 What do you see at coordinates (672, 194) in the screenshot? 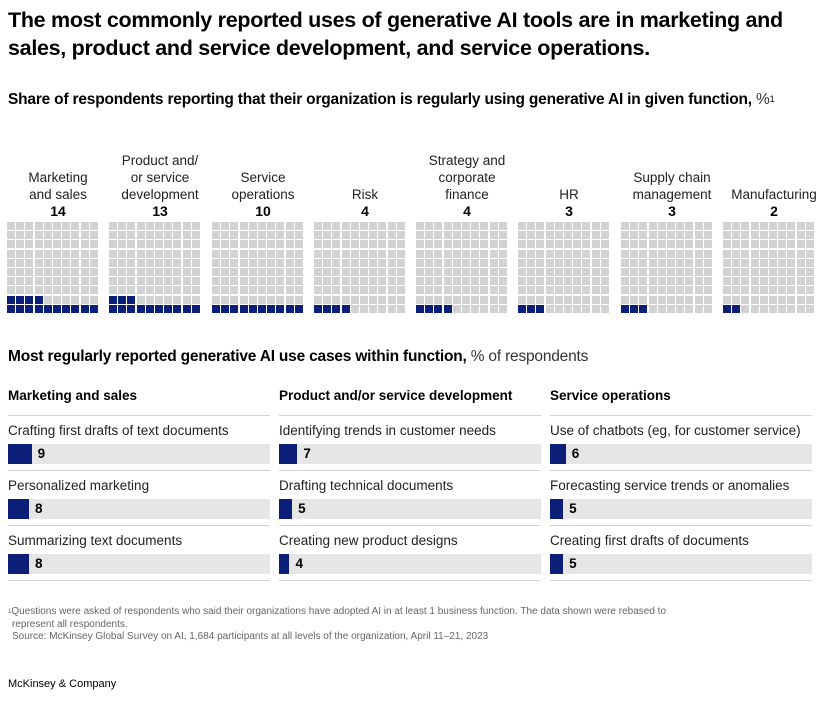
I see `waffle-header: Supply chain management 3` at bounding box center [672, 194].